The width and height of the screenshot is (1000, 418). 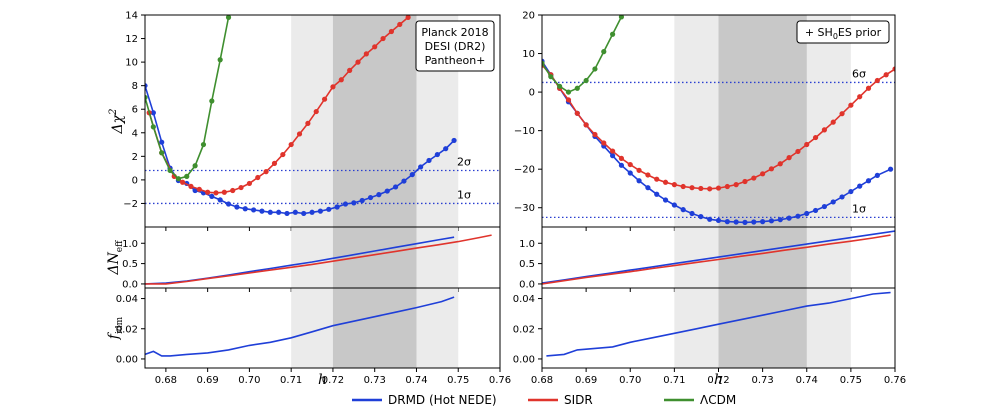 What do you see at coordinates (528, 16) in the screenshot?
I see `y-tick-label: 20` at bounding box center [528, 16].